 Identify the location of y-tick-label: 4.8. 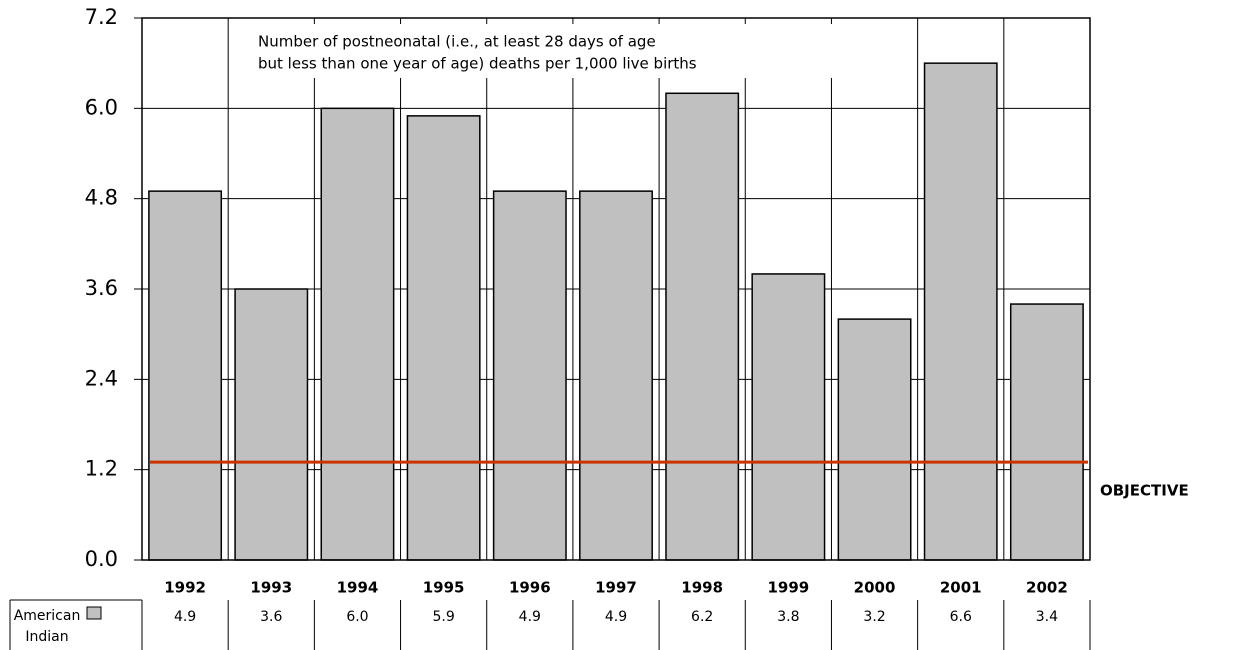
(101, 198).